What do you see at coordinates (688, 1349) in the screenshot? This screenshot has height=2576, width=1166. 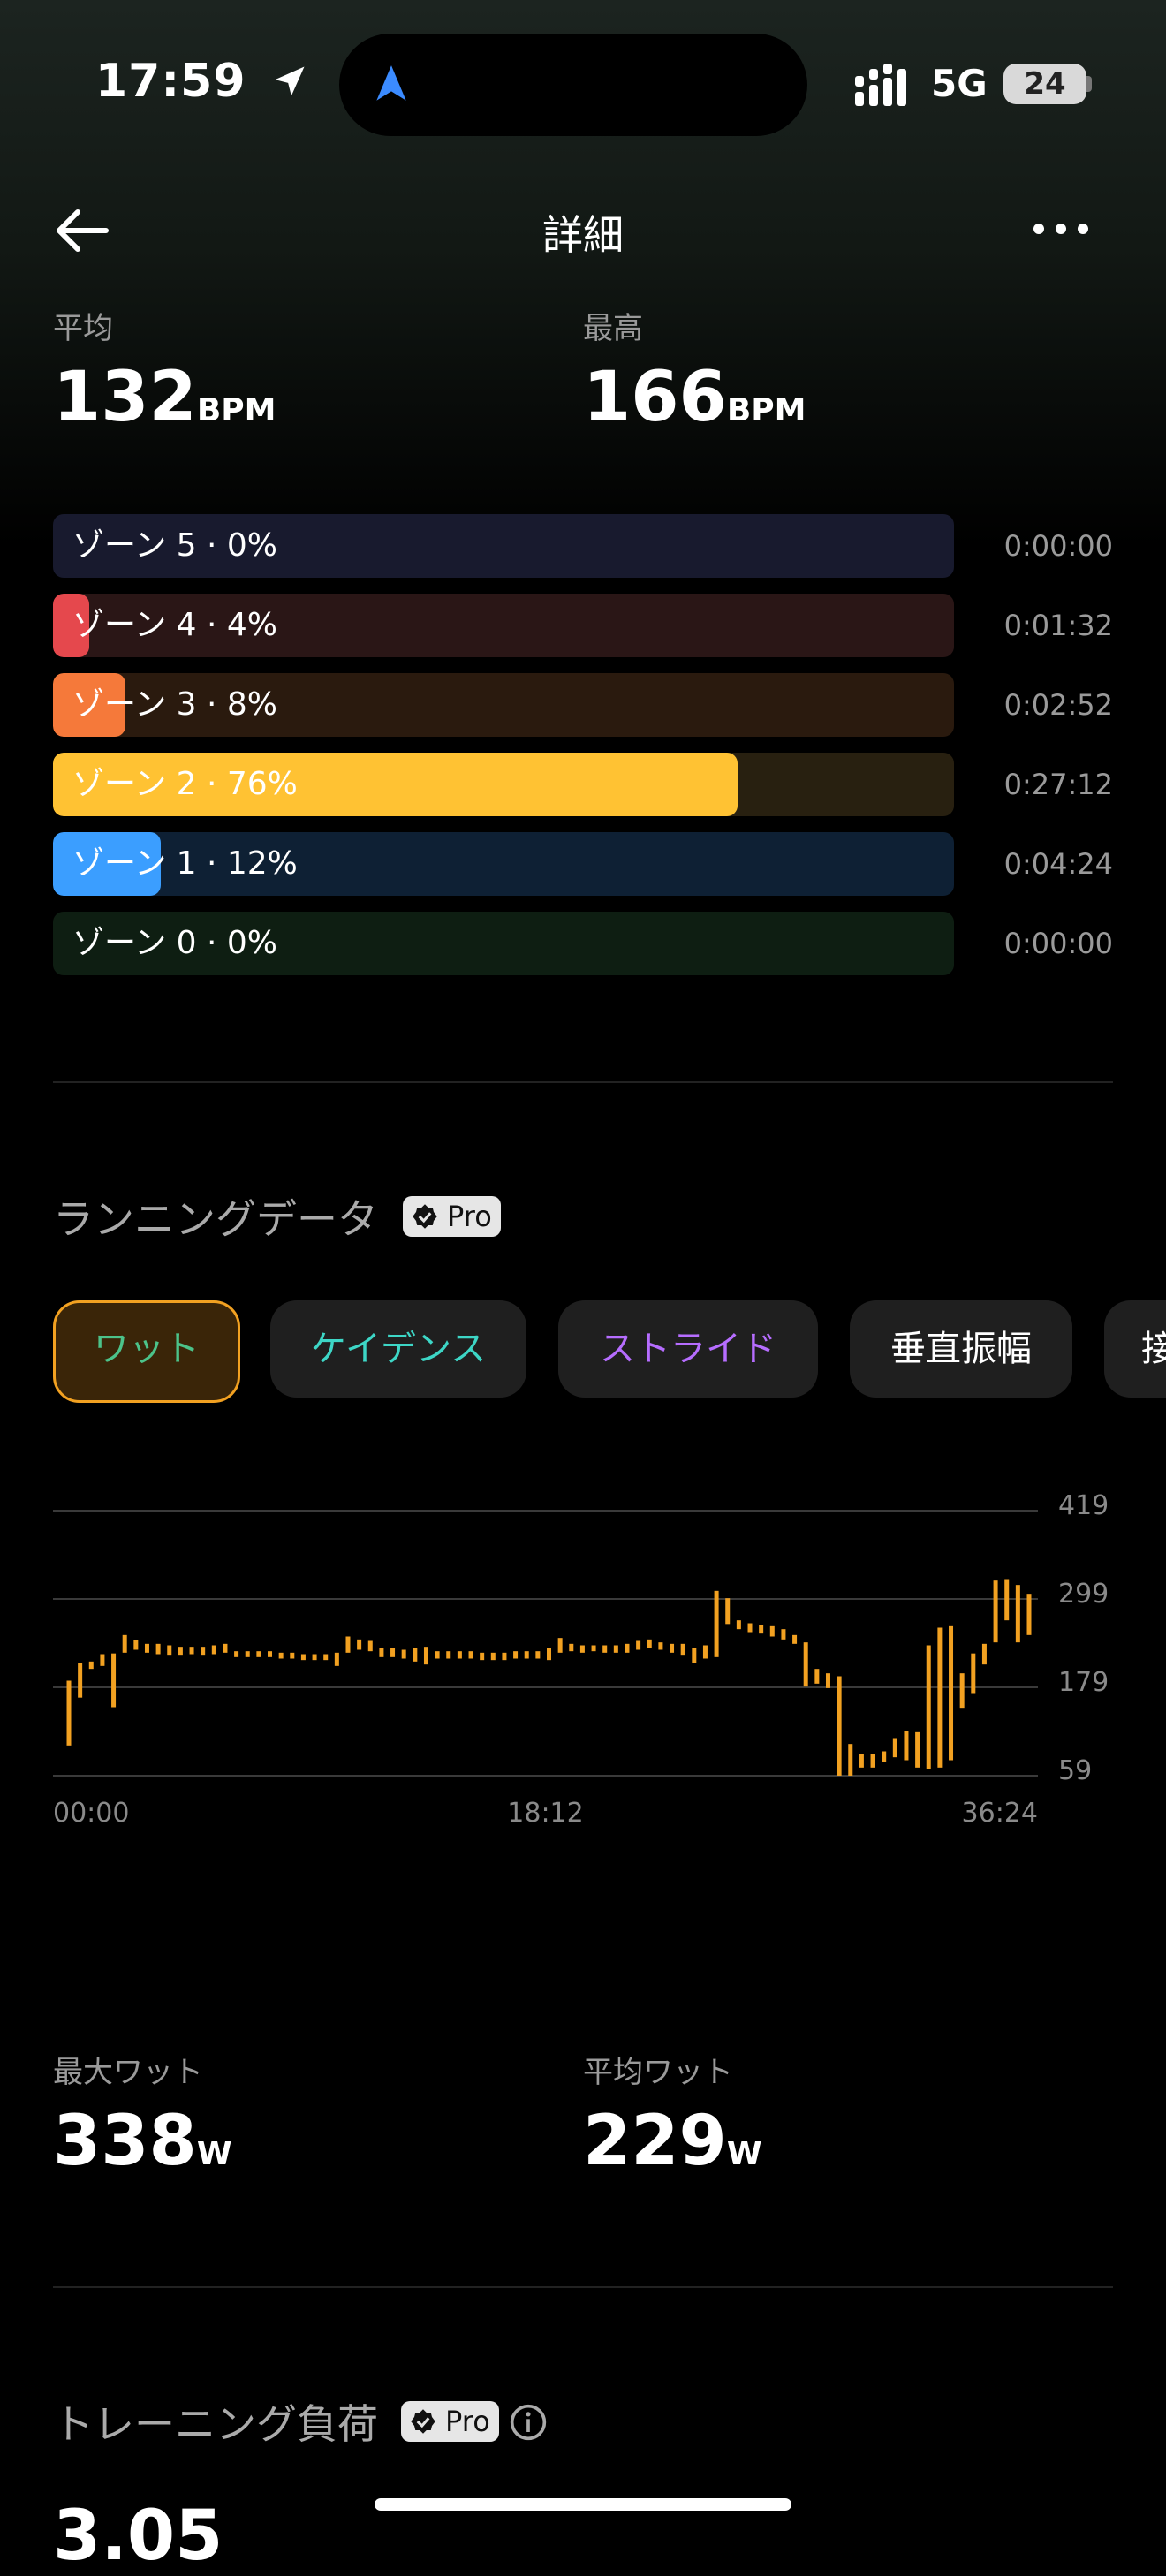 I see `chip-stride: ストライド` at bounding box center [688, 1349].